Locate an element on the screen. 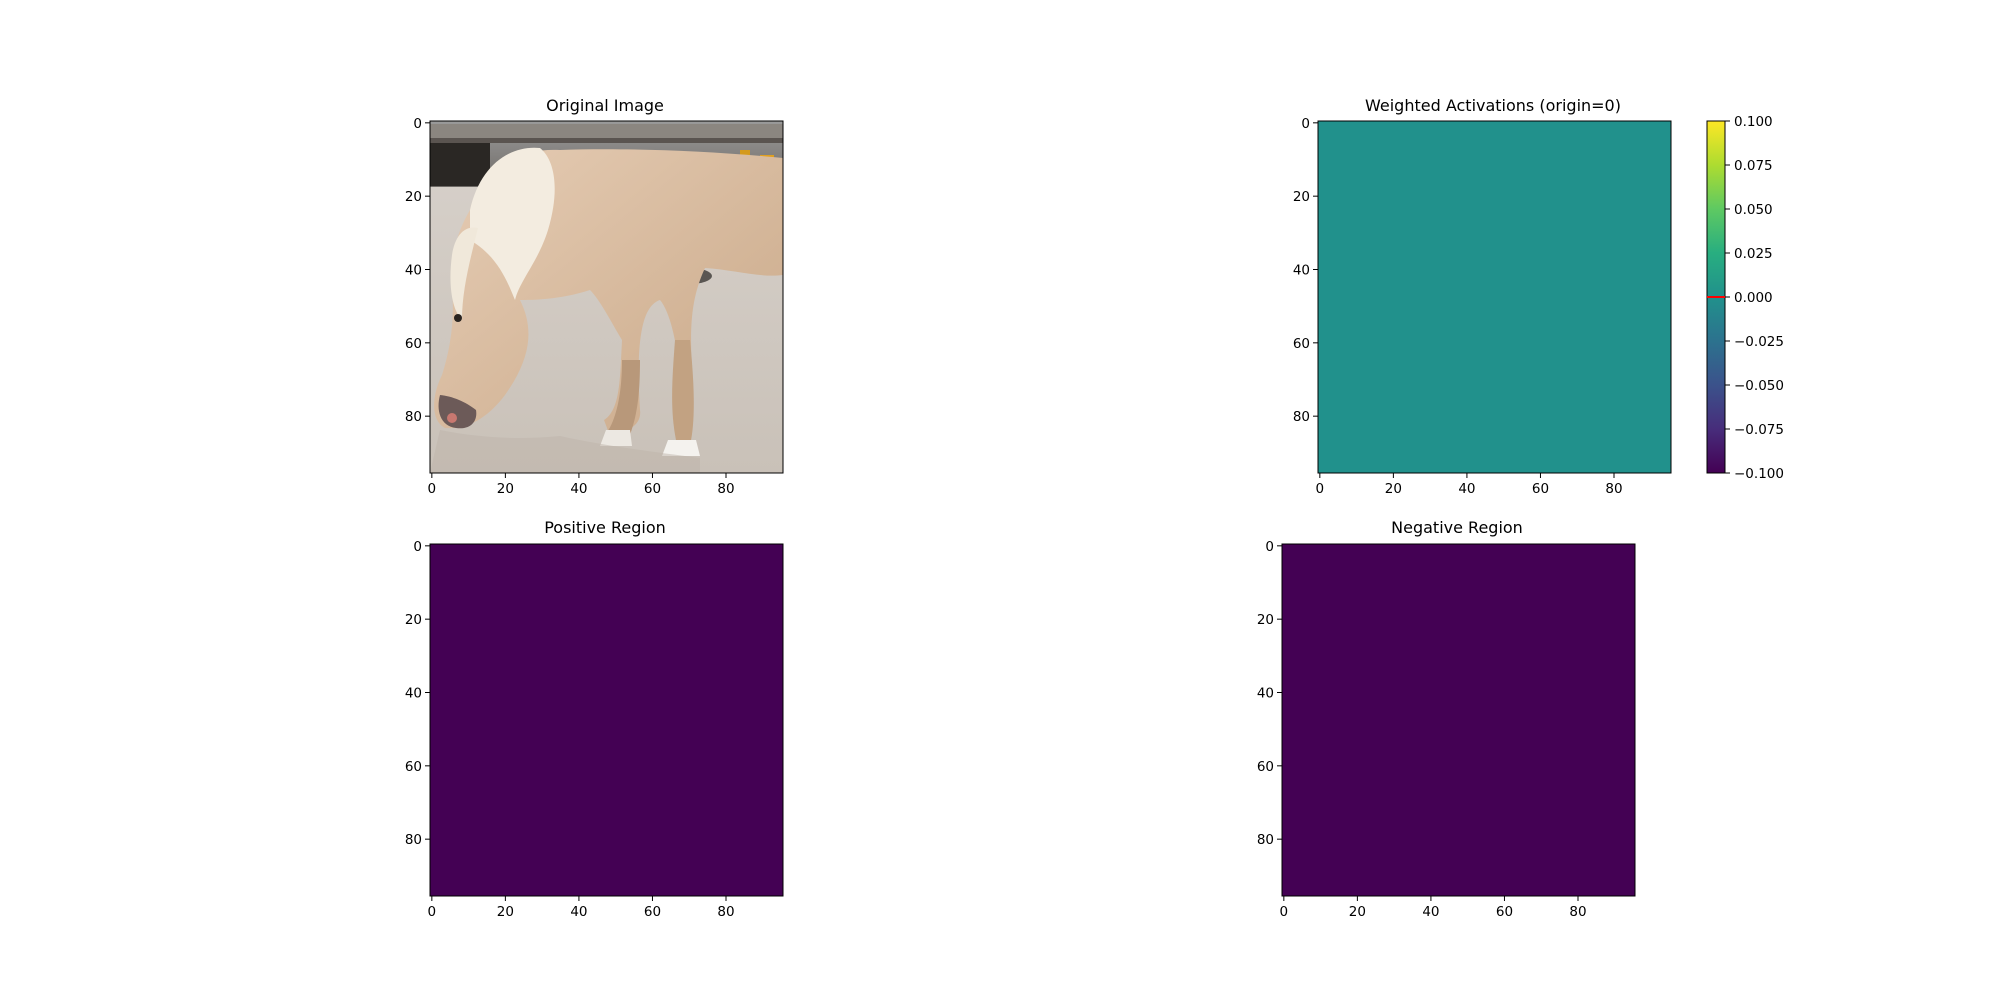 The image size is (2000, 1000). original-image-ytick-label: 0 is located at coordinates (417, 124).